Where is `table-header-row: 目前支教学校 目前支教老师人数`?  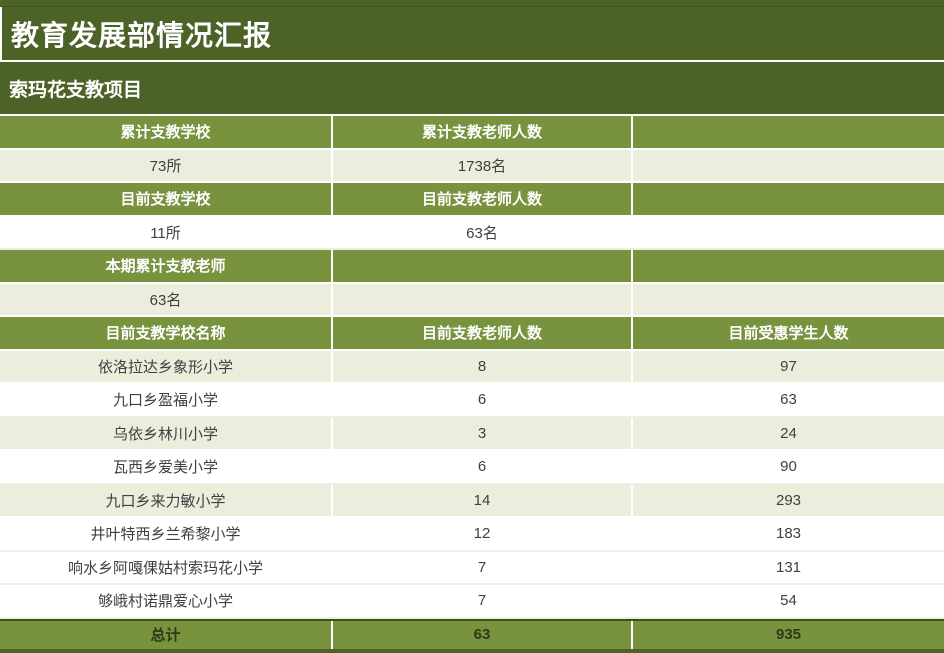 table-header-row: 目前支教学校 目前支教老师人数 is located at coordinates (472, 200).